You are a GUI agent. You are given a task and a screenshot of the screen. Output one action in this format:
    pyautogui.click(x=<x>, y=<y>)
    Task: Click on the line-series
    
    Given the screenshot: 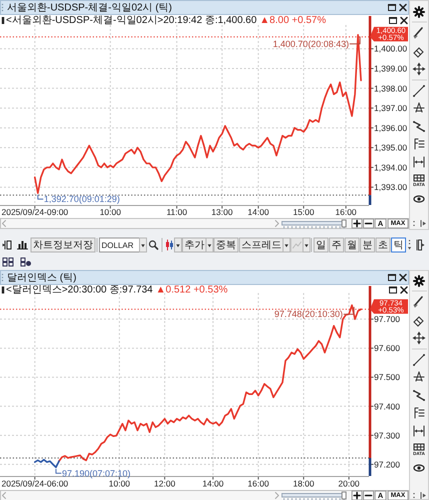 What is the action you would take?
    pyautogui.click(x=47, y=463)
    